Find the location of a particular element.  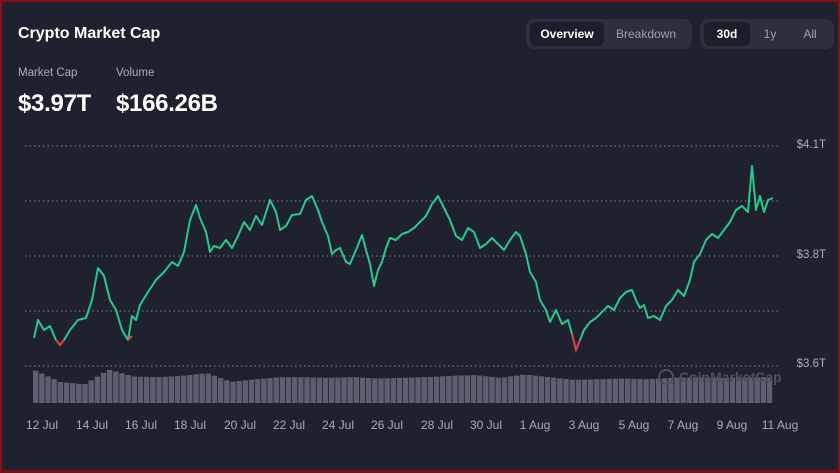

x-tick-label: 14 Jul is located at coordinates (92, 425).